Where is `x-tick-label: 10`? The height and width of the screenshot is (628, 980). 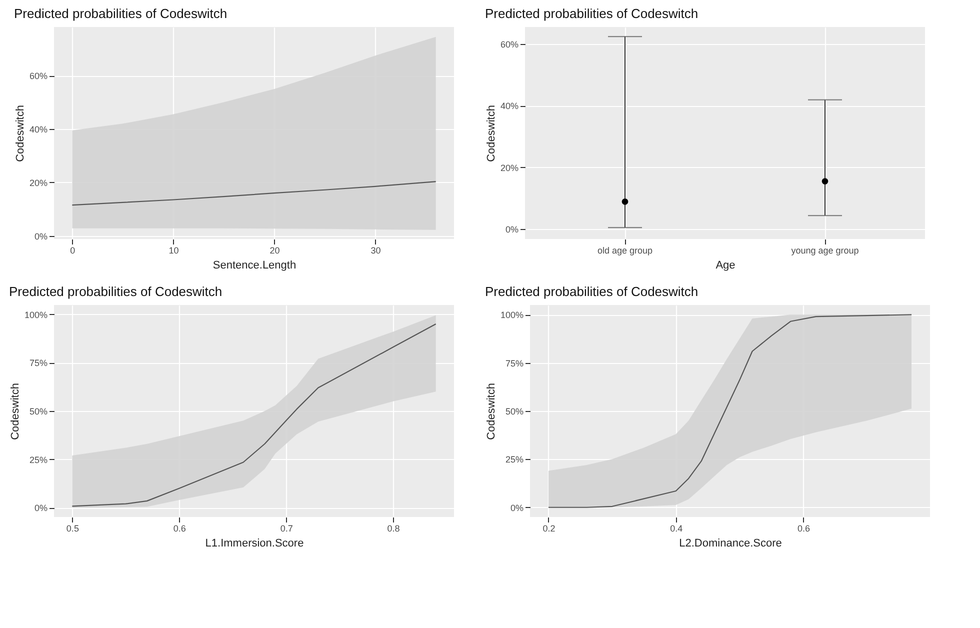
x-tick-label: 10 is located at coordinates (173, 251).